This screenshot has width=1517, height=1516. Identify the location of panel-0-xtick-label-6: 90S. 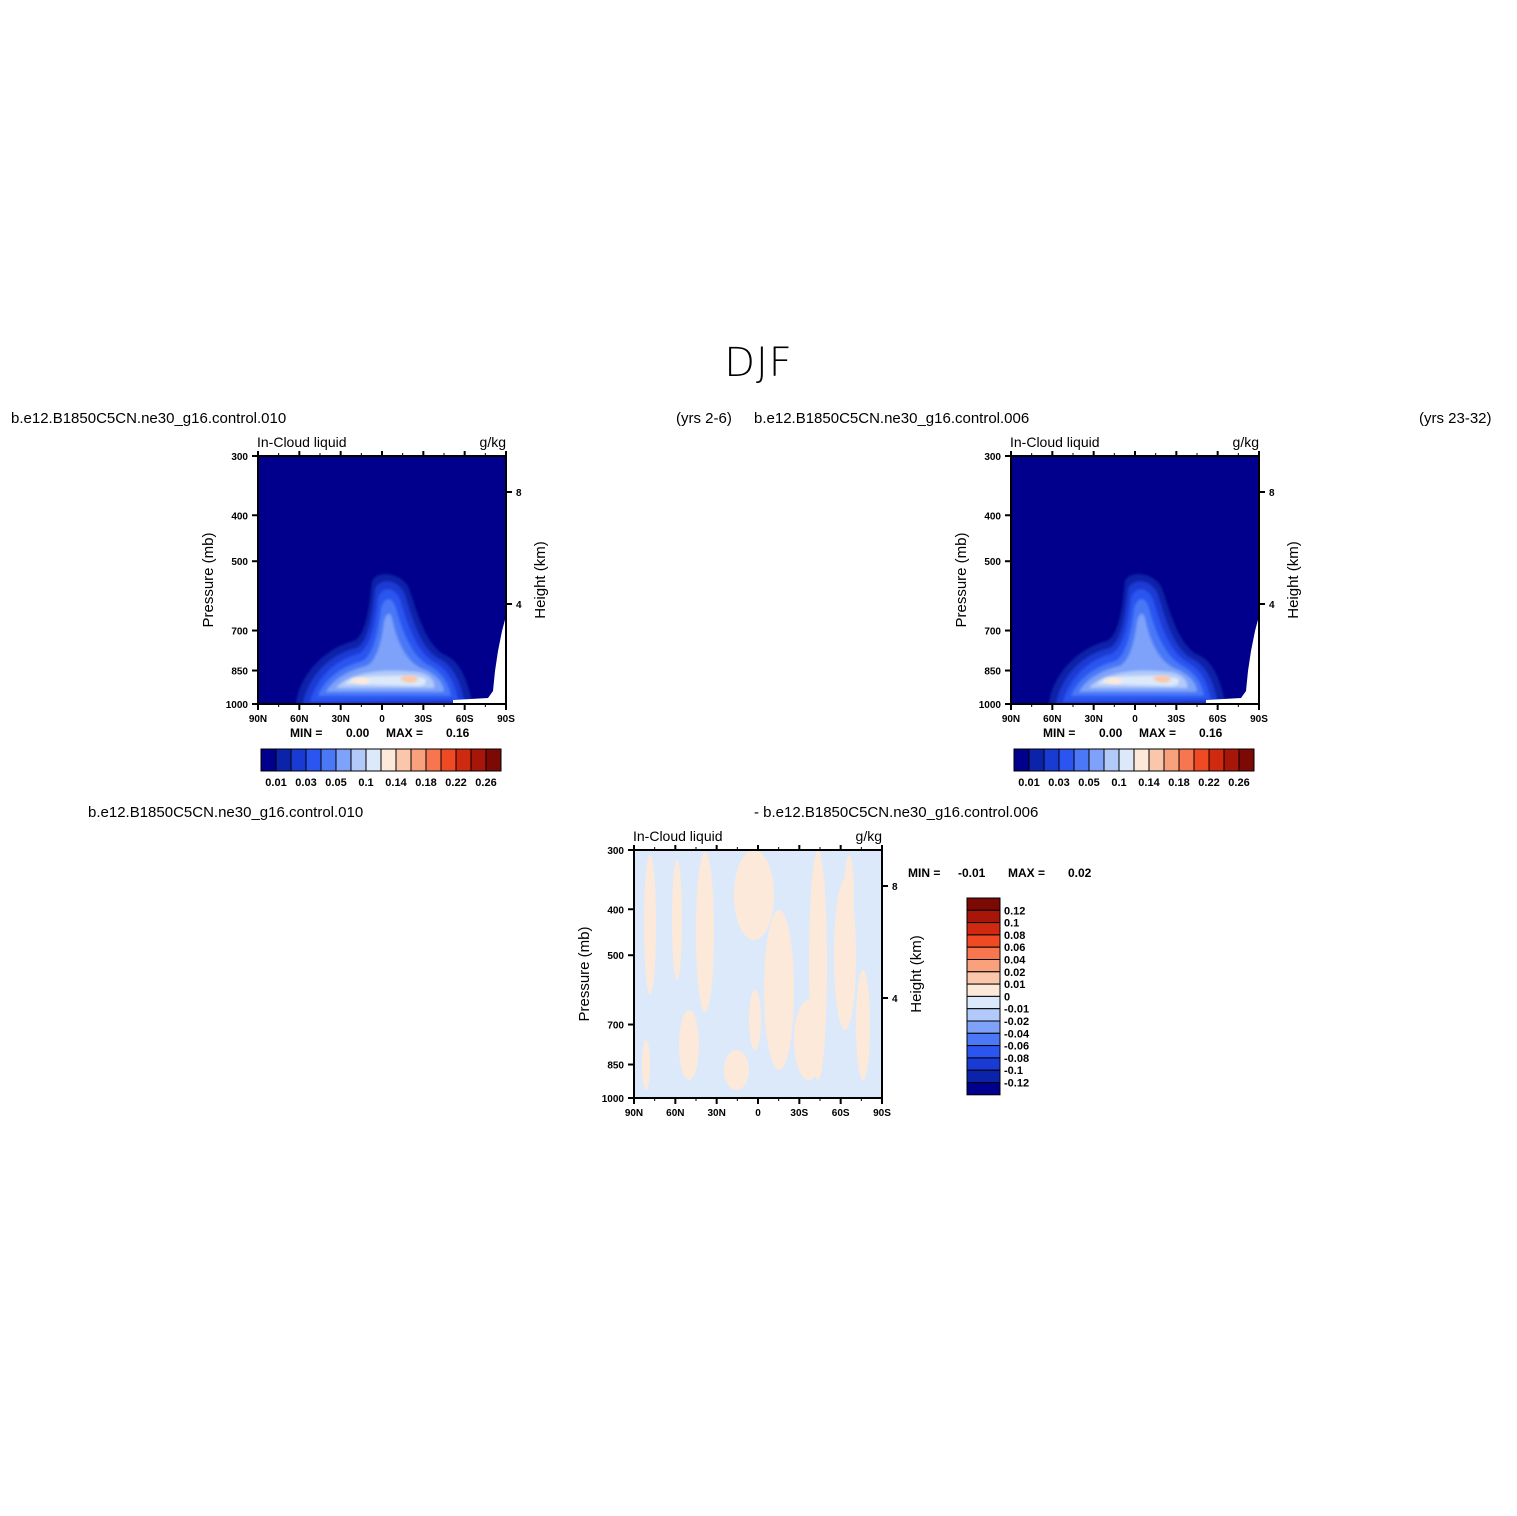
(506, 719).